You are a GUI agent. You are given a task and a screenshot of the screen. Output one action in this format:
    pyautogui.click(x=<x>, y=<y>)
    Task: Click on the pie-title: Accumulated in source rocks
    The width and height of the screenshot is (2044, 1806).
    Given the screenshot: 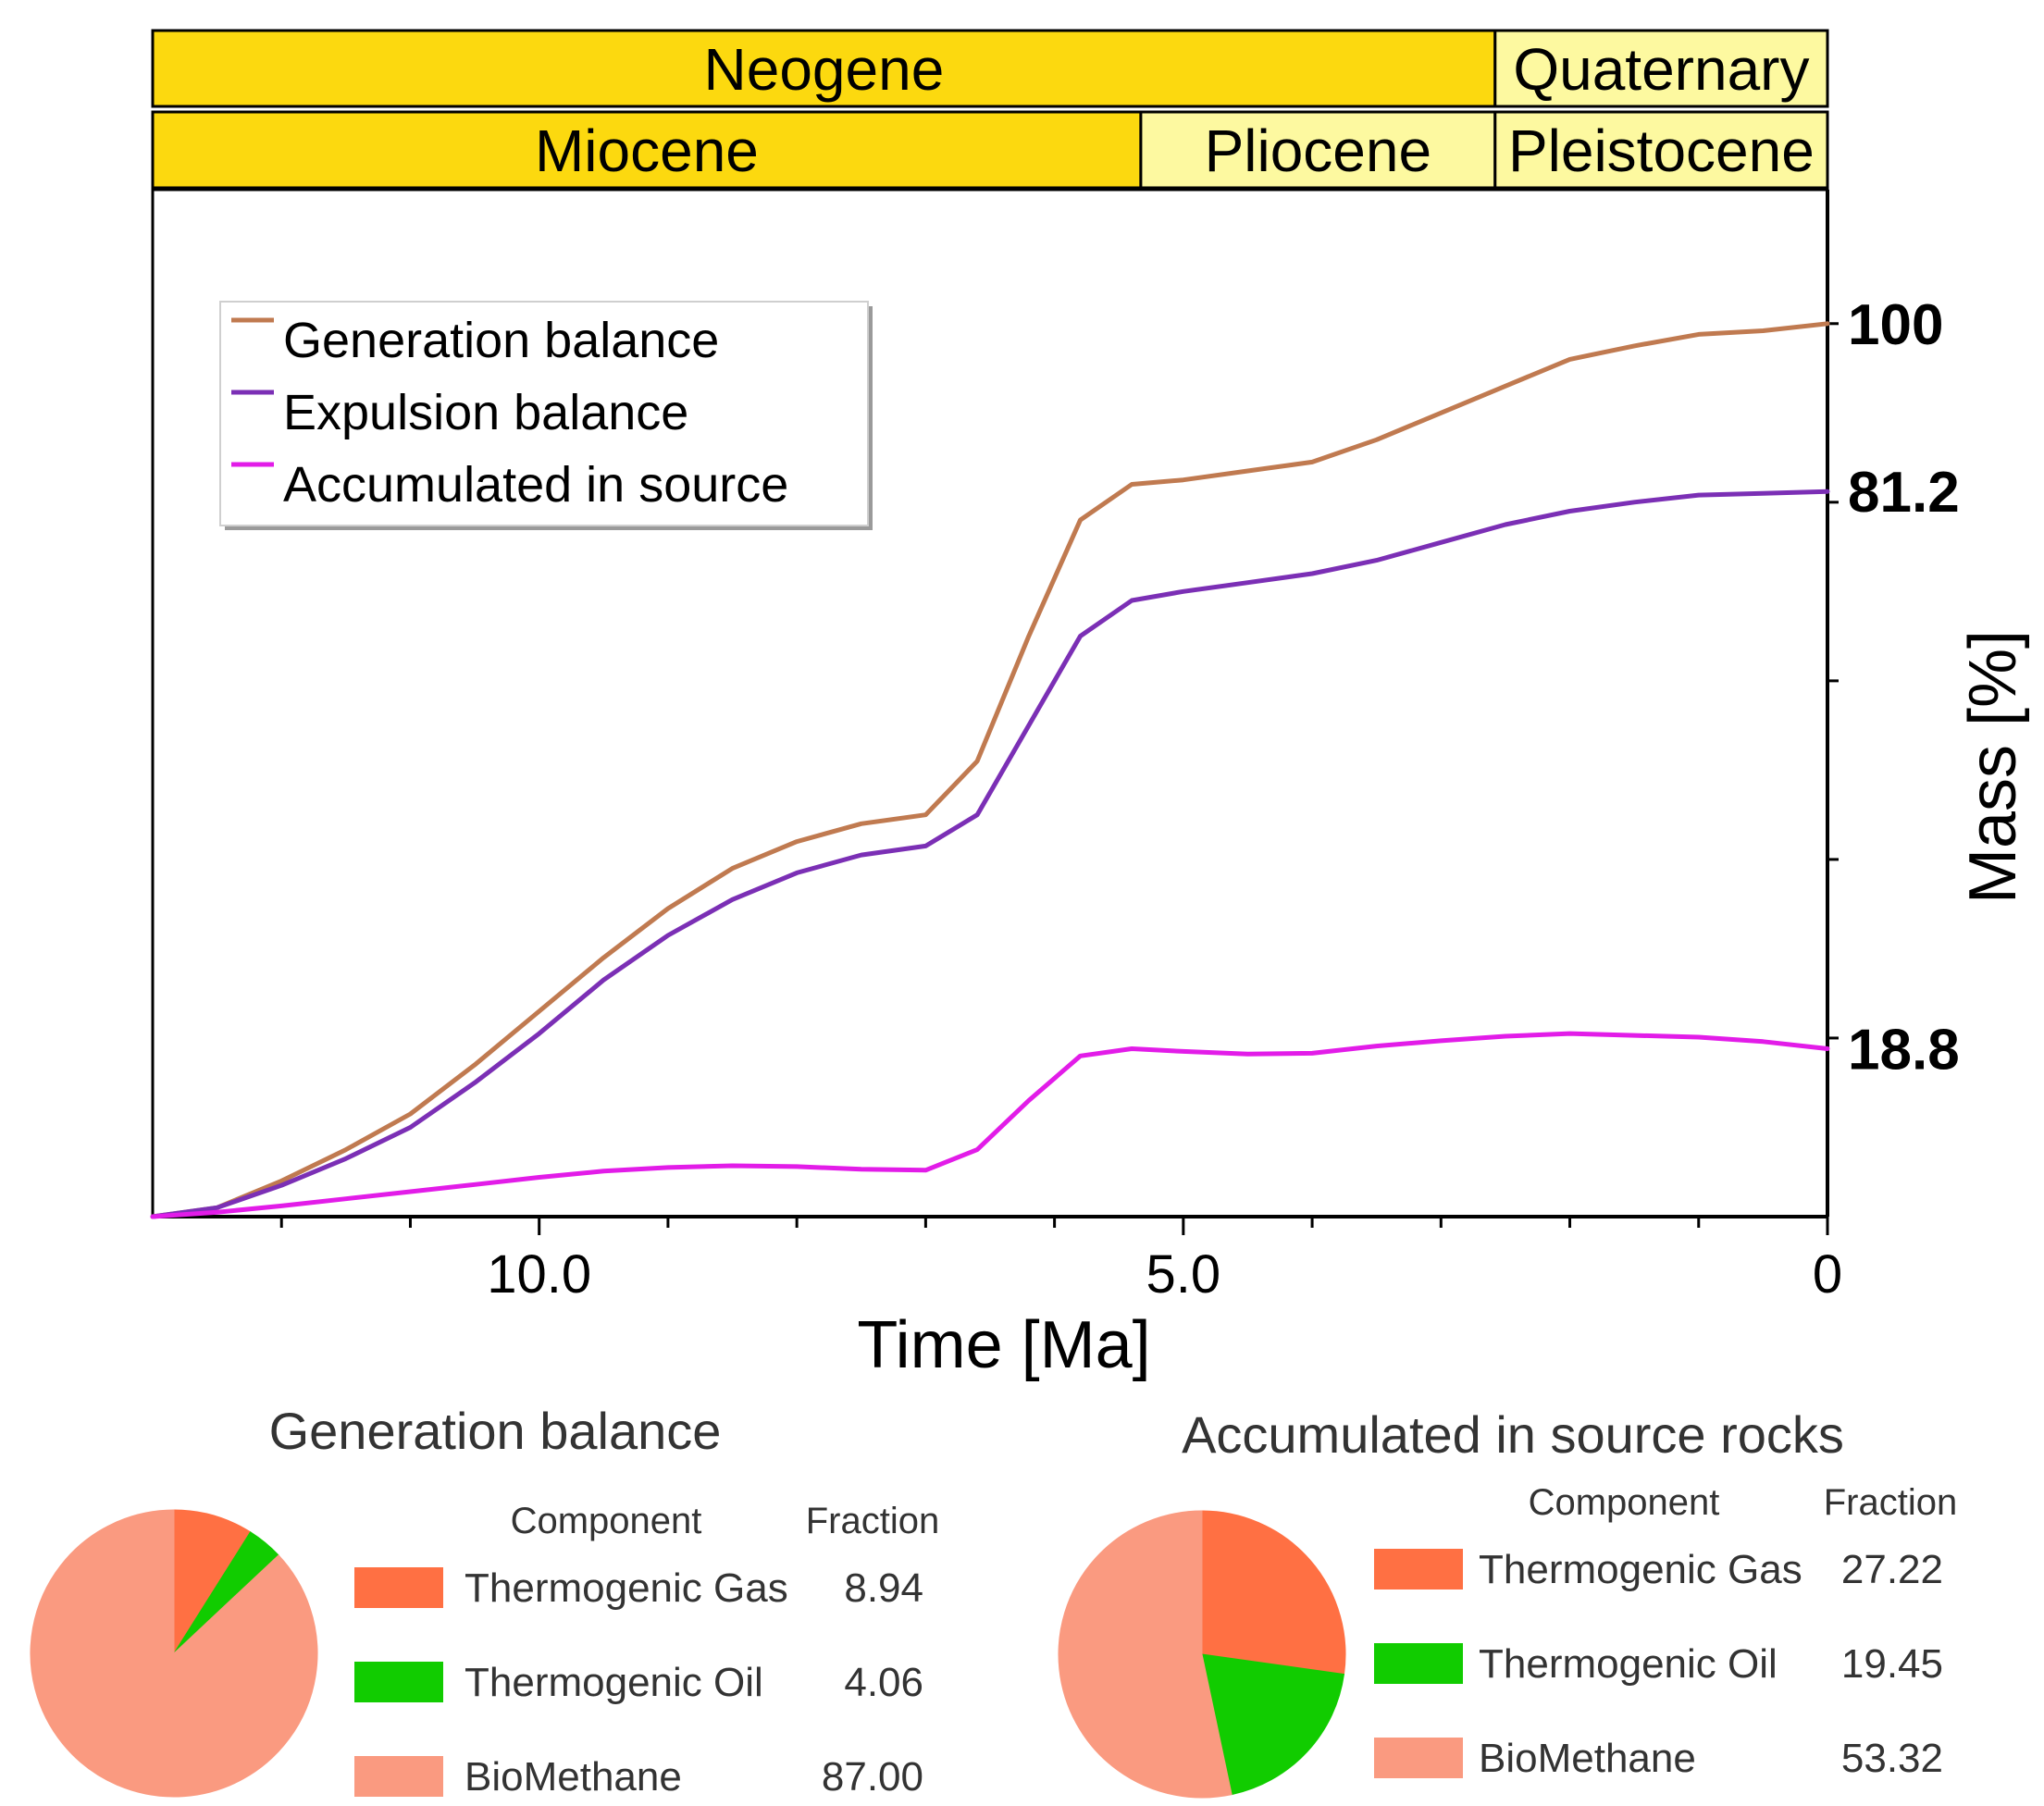 What is the action you would take?
    pyautogui.click(x=1513, y=1435)
    